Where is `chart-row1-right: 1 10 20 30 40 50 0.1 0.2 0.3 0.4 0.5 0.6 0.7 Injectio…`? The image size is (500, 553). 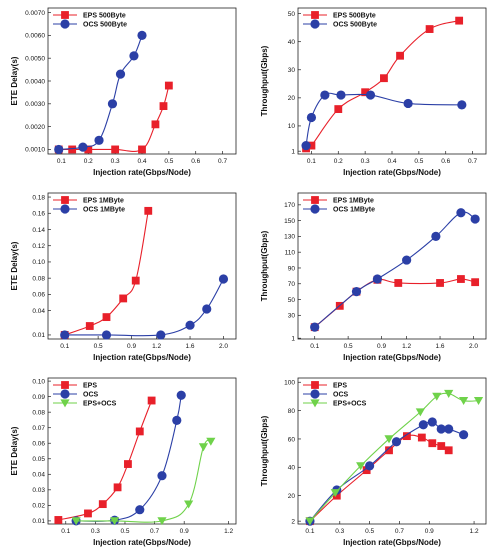
chart-row1-right: 1 10 20 30 40 50 0.1 0.2 0.3 0.4 0.5 0.6 0.7 Injectio… is located at coordinates (373, 92).